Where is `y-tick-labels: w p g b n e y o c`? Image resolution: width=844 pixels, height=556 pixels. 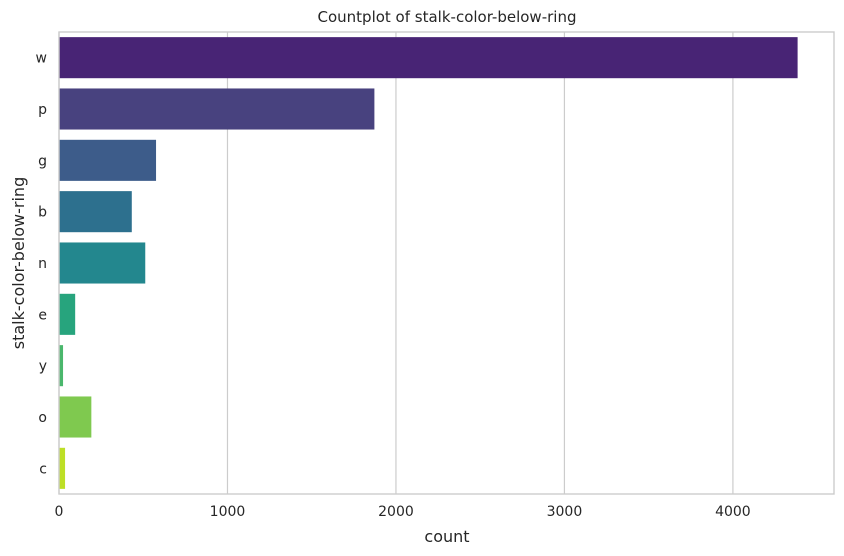
y-tick-labels: w p g b n e y o c is located at coordinates (42, 264).